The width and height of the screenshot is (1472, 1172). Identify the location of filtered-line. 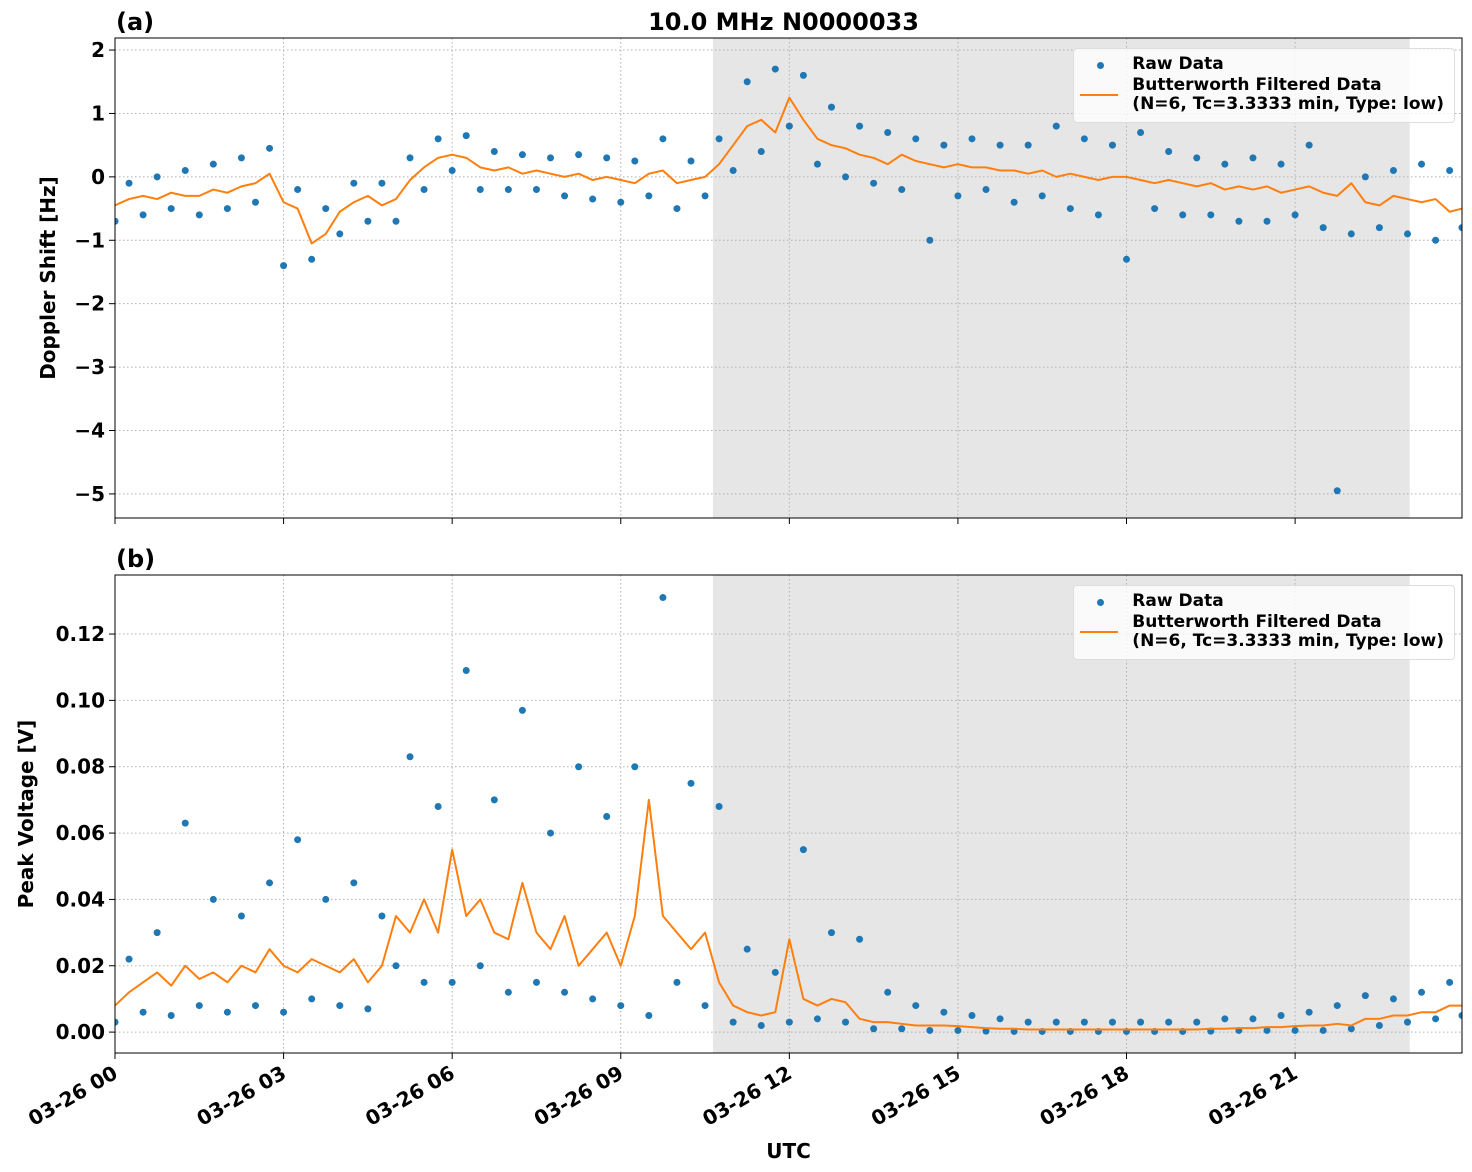
(788, 170).